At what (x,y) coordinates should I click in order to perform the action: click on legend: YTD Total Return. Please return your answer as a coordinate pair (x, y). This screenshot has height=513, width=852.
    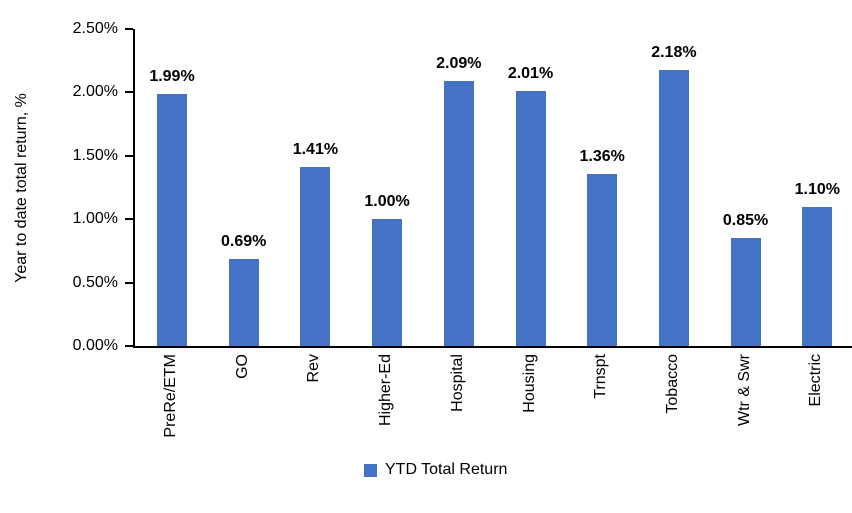
    Looking at the image, I should click on (435, 470).